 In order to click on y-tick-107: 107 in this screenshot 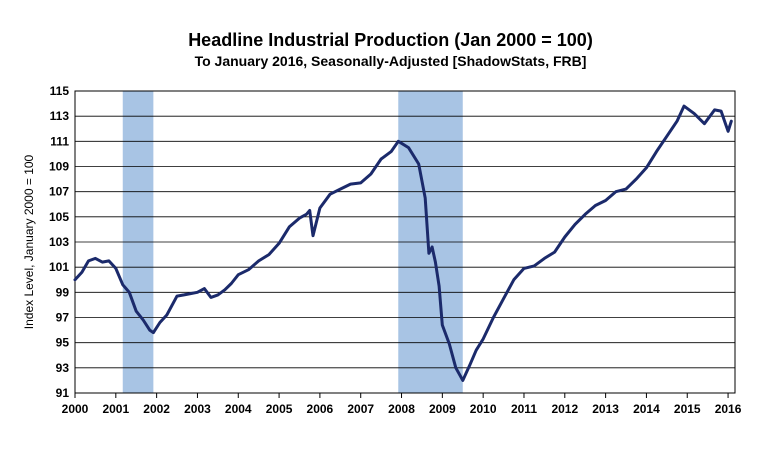, I will do `click(59, 192)`.